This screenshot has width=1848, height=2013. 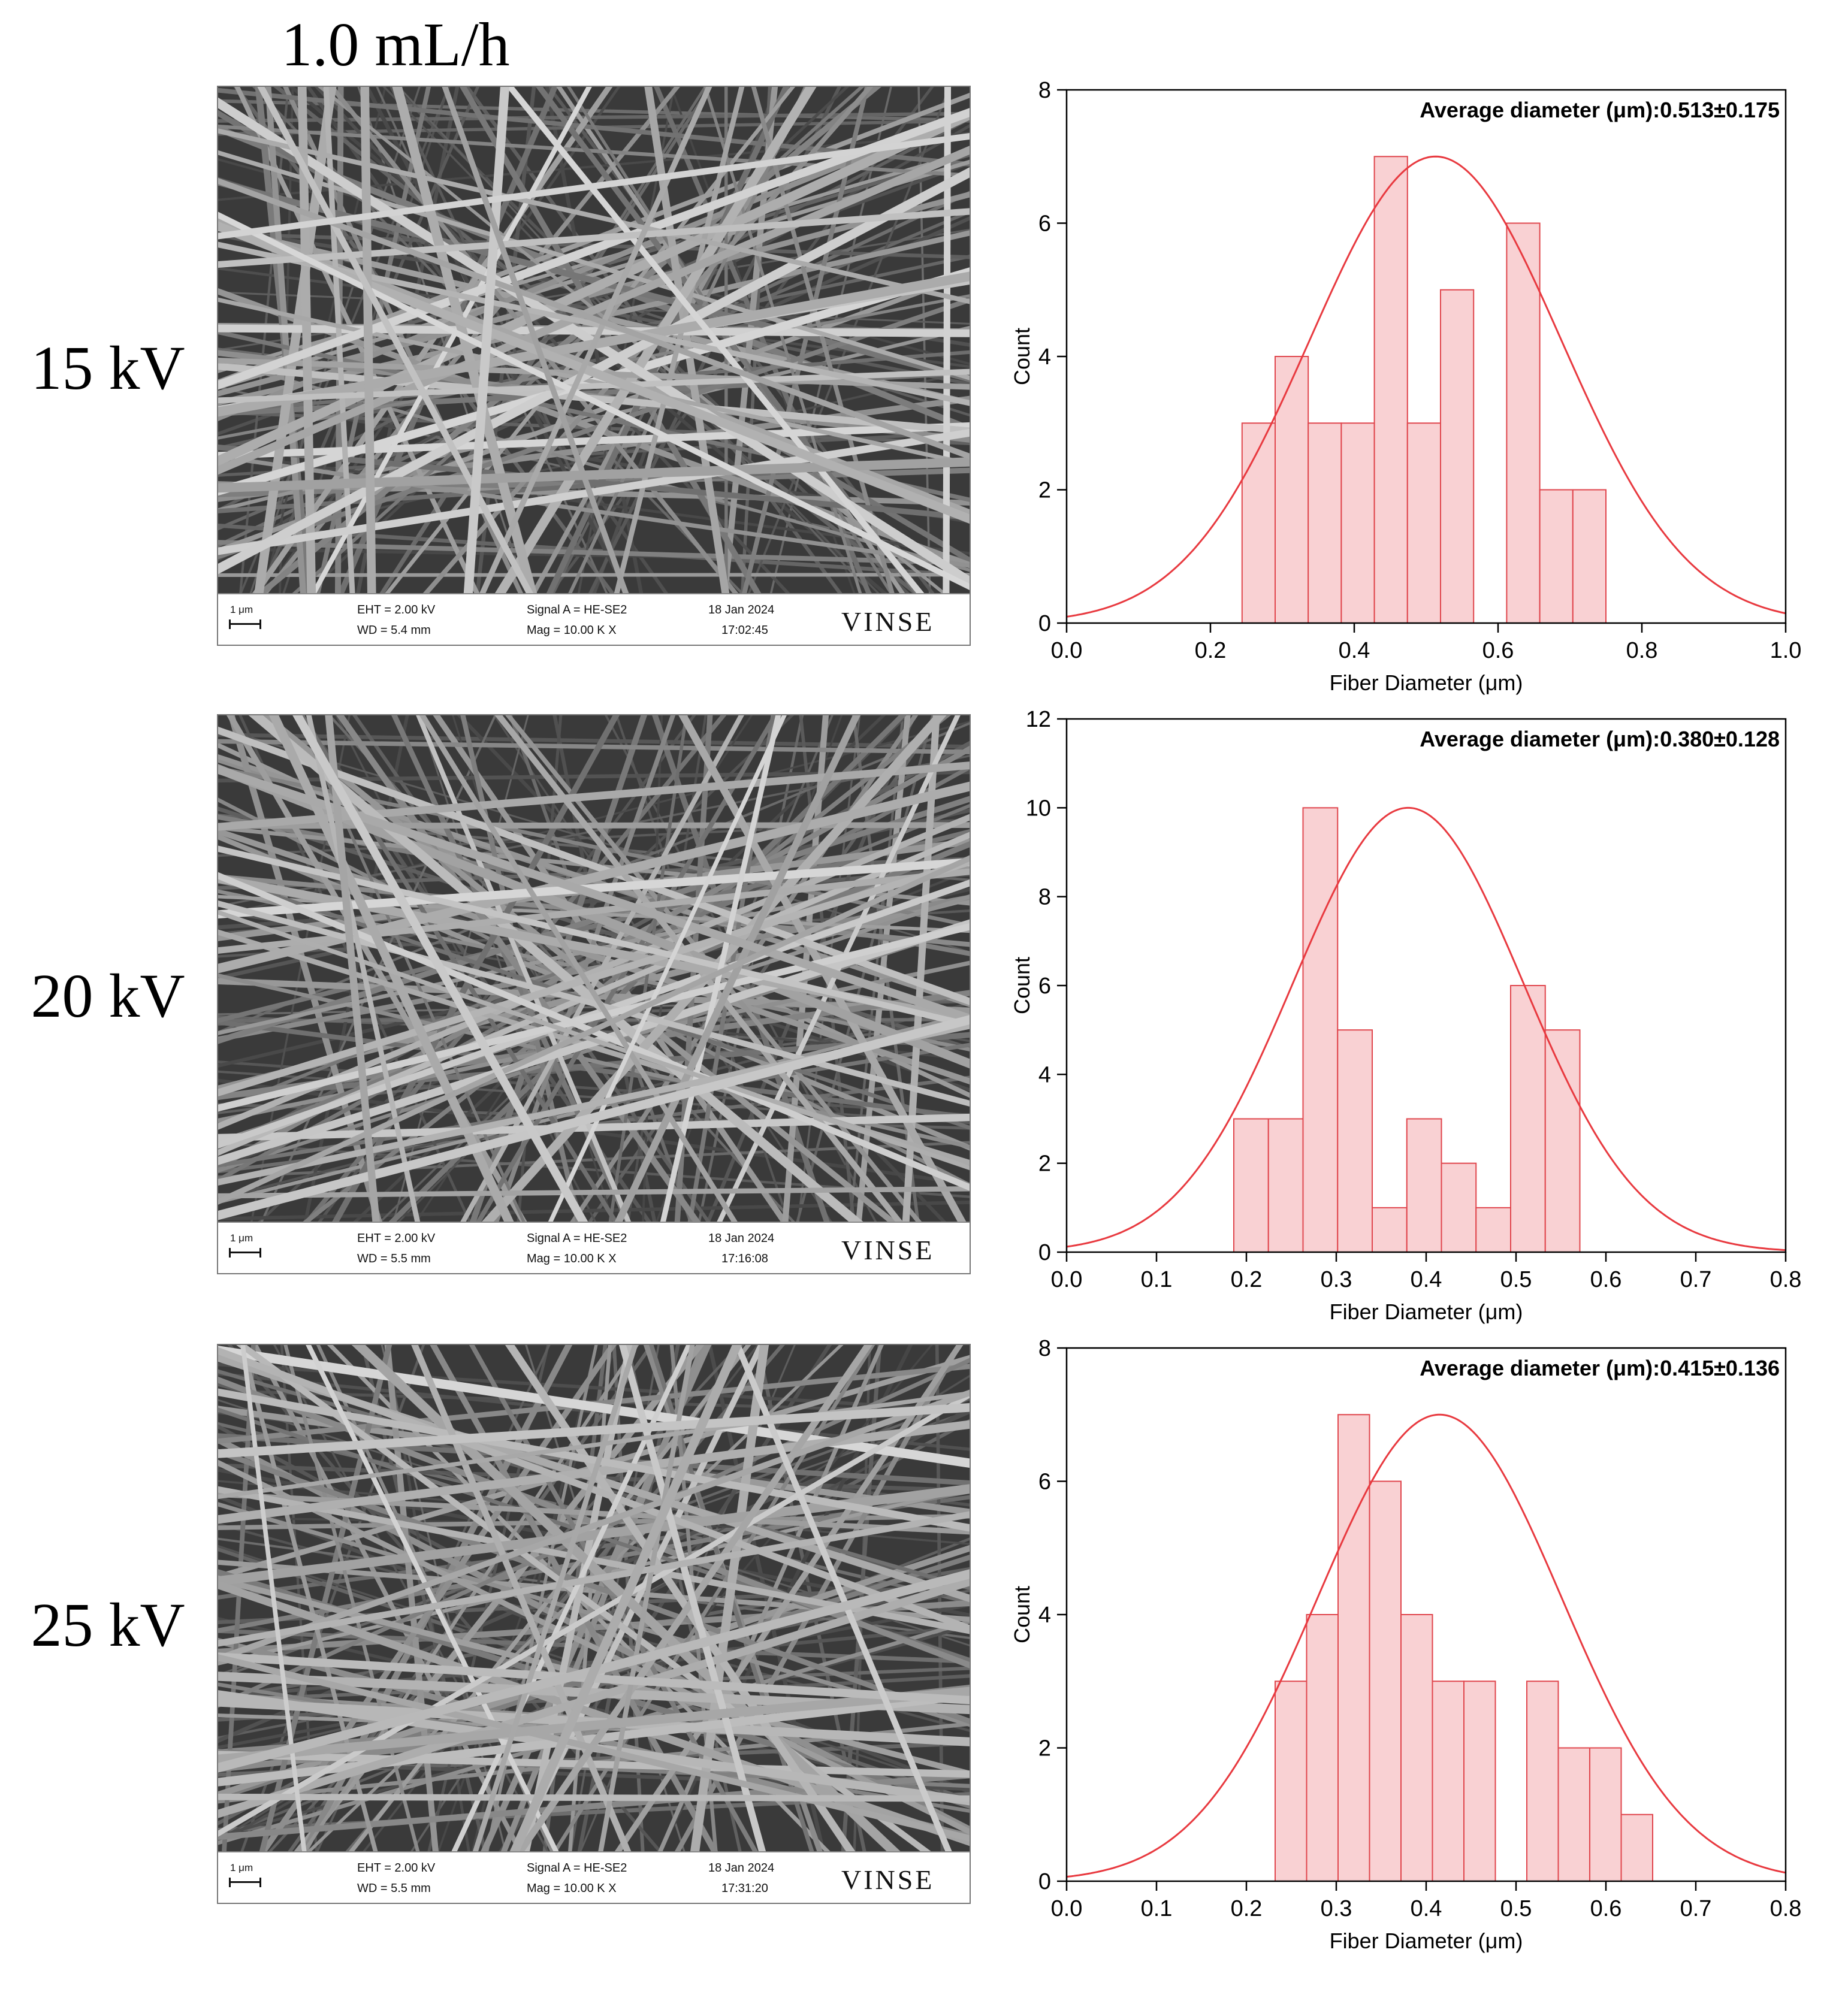 I want to click on date-text: 18 Jan 2024, so click(x=741, y=1868).